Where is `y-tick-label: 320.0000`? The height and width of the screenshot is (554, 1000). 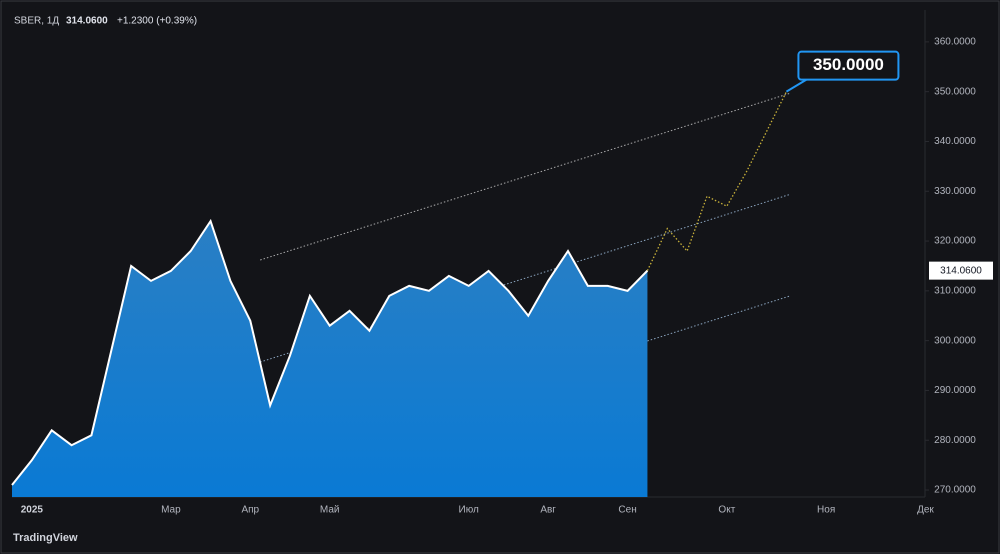 y-tick-label: 320.0000 is located at coordinates (955, 241).